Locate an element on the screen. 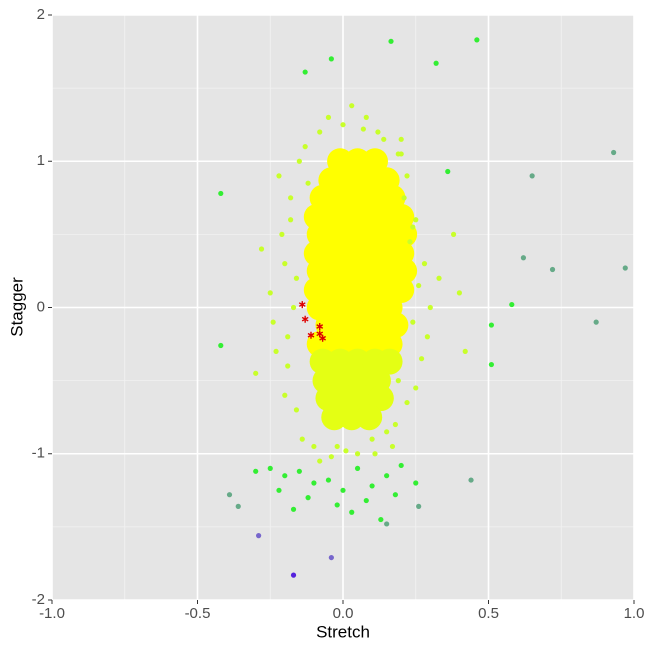 The width and height of the screenshot is (650, 650). x-tick-label: 0.0 is located at coordinates (343, 613).